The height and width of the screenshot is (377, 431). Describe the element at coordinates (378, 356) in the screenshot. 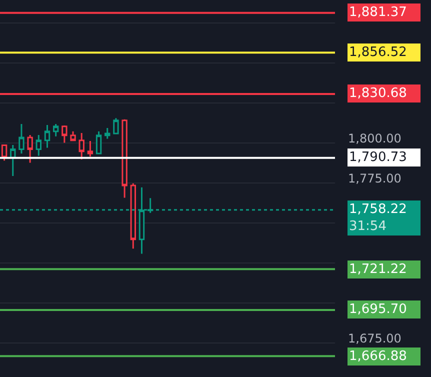

I see `ref-line-label: 1,666.88` at that location.